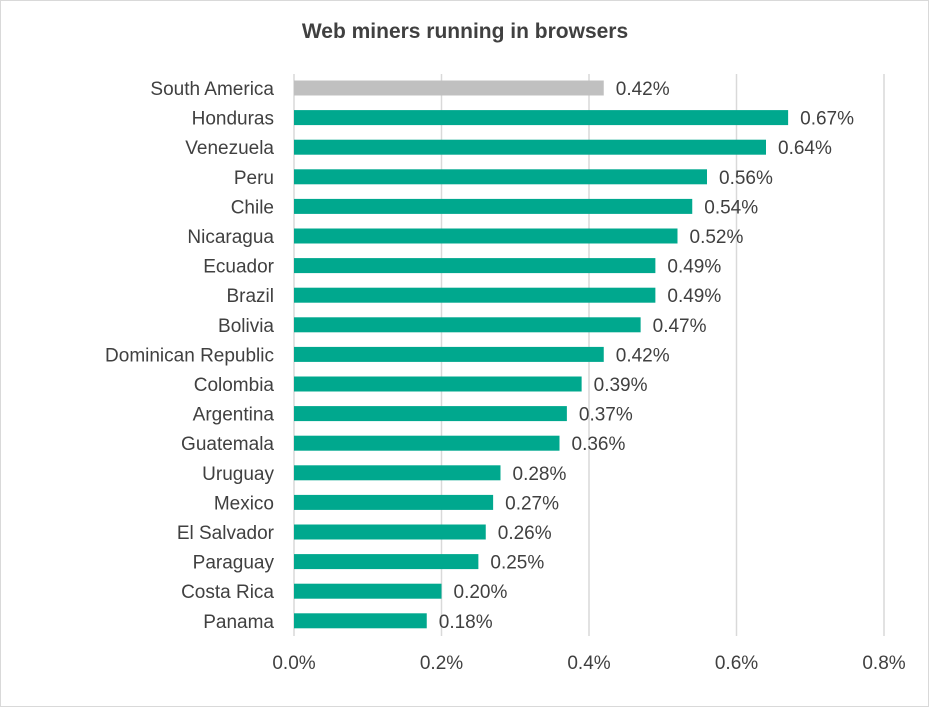  Describe the element at coordinates (234, 385) in the screenshot. I see `category-label: Colombia` at that location.